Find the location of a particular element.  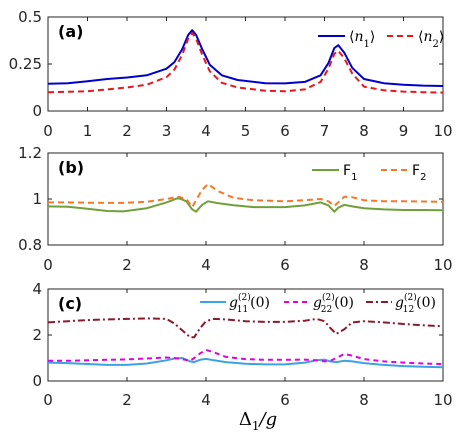

x-tick-label: 7 is located at coordinates (325, 131).